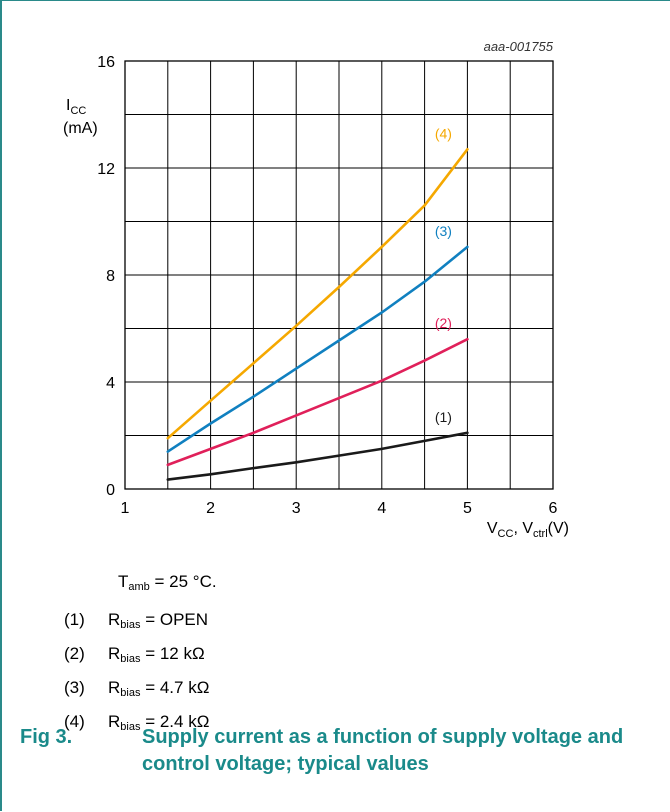 This screenshot has width=670, height=812. What do you see at coordinates (106, 62) in the screenshot?
I see `y-tick-label: 16` at bounding box center [106, 62].